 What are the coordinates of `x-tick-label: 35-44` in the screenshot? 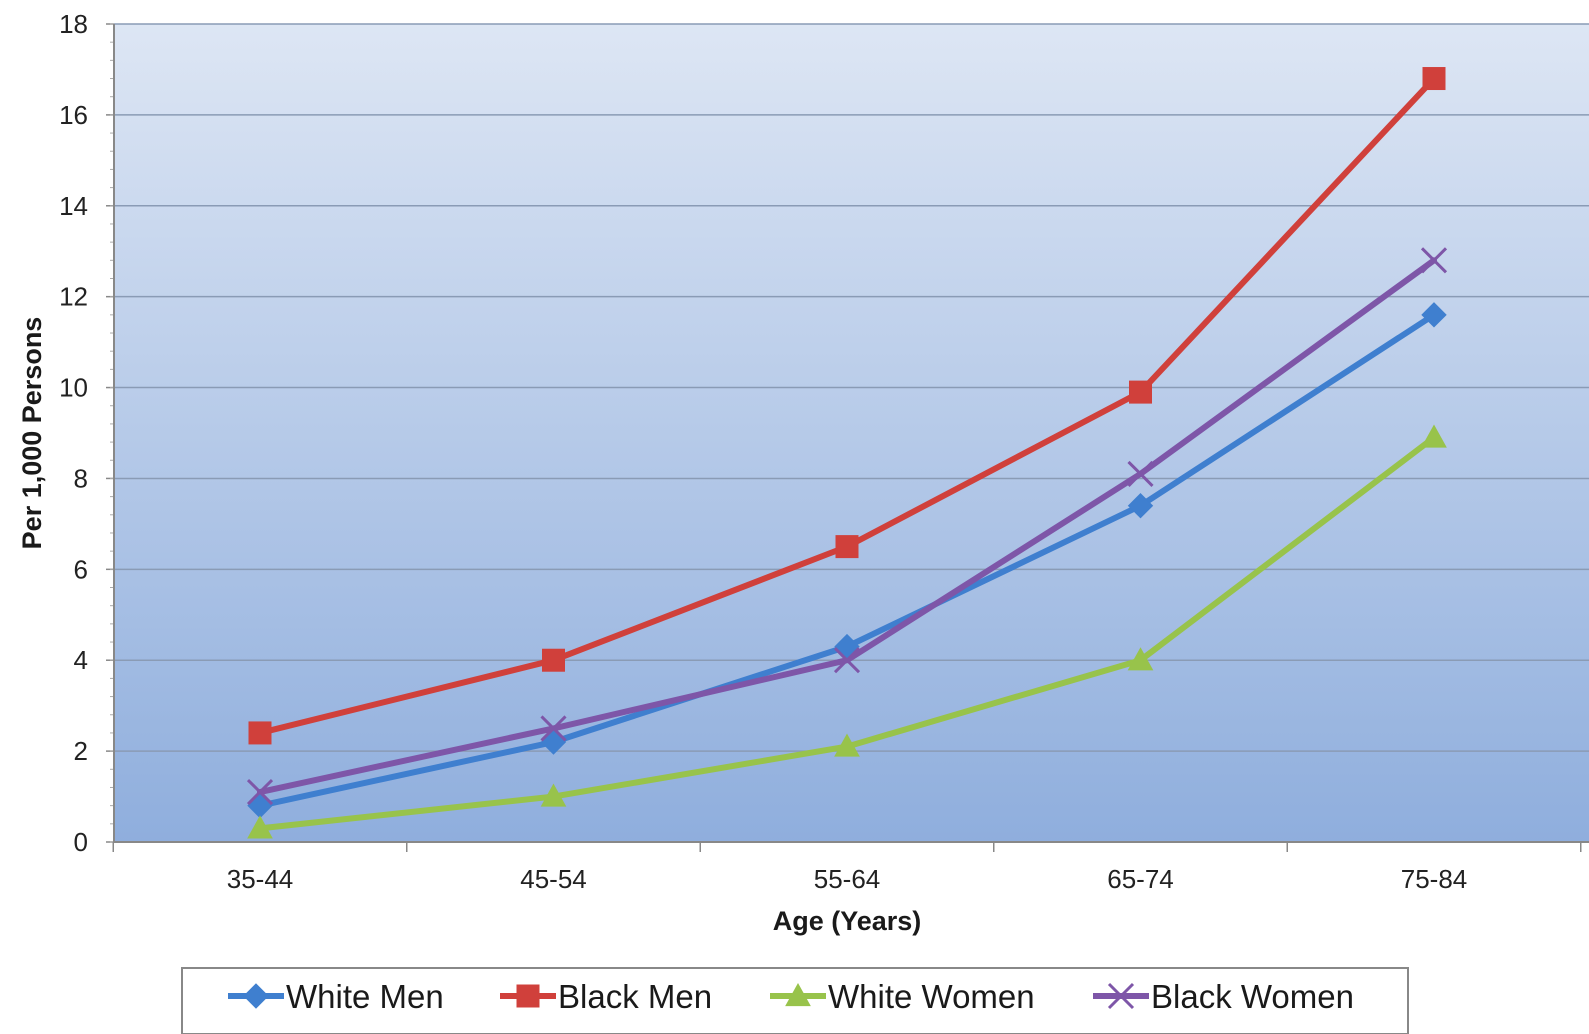 It's located at (260, 879).